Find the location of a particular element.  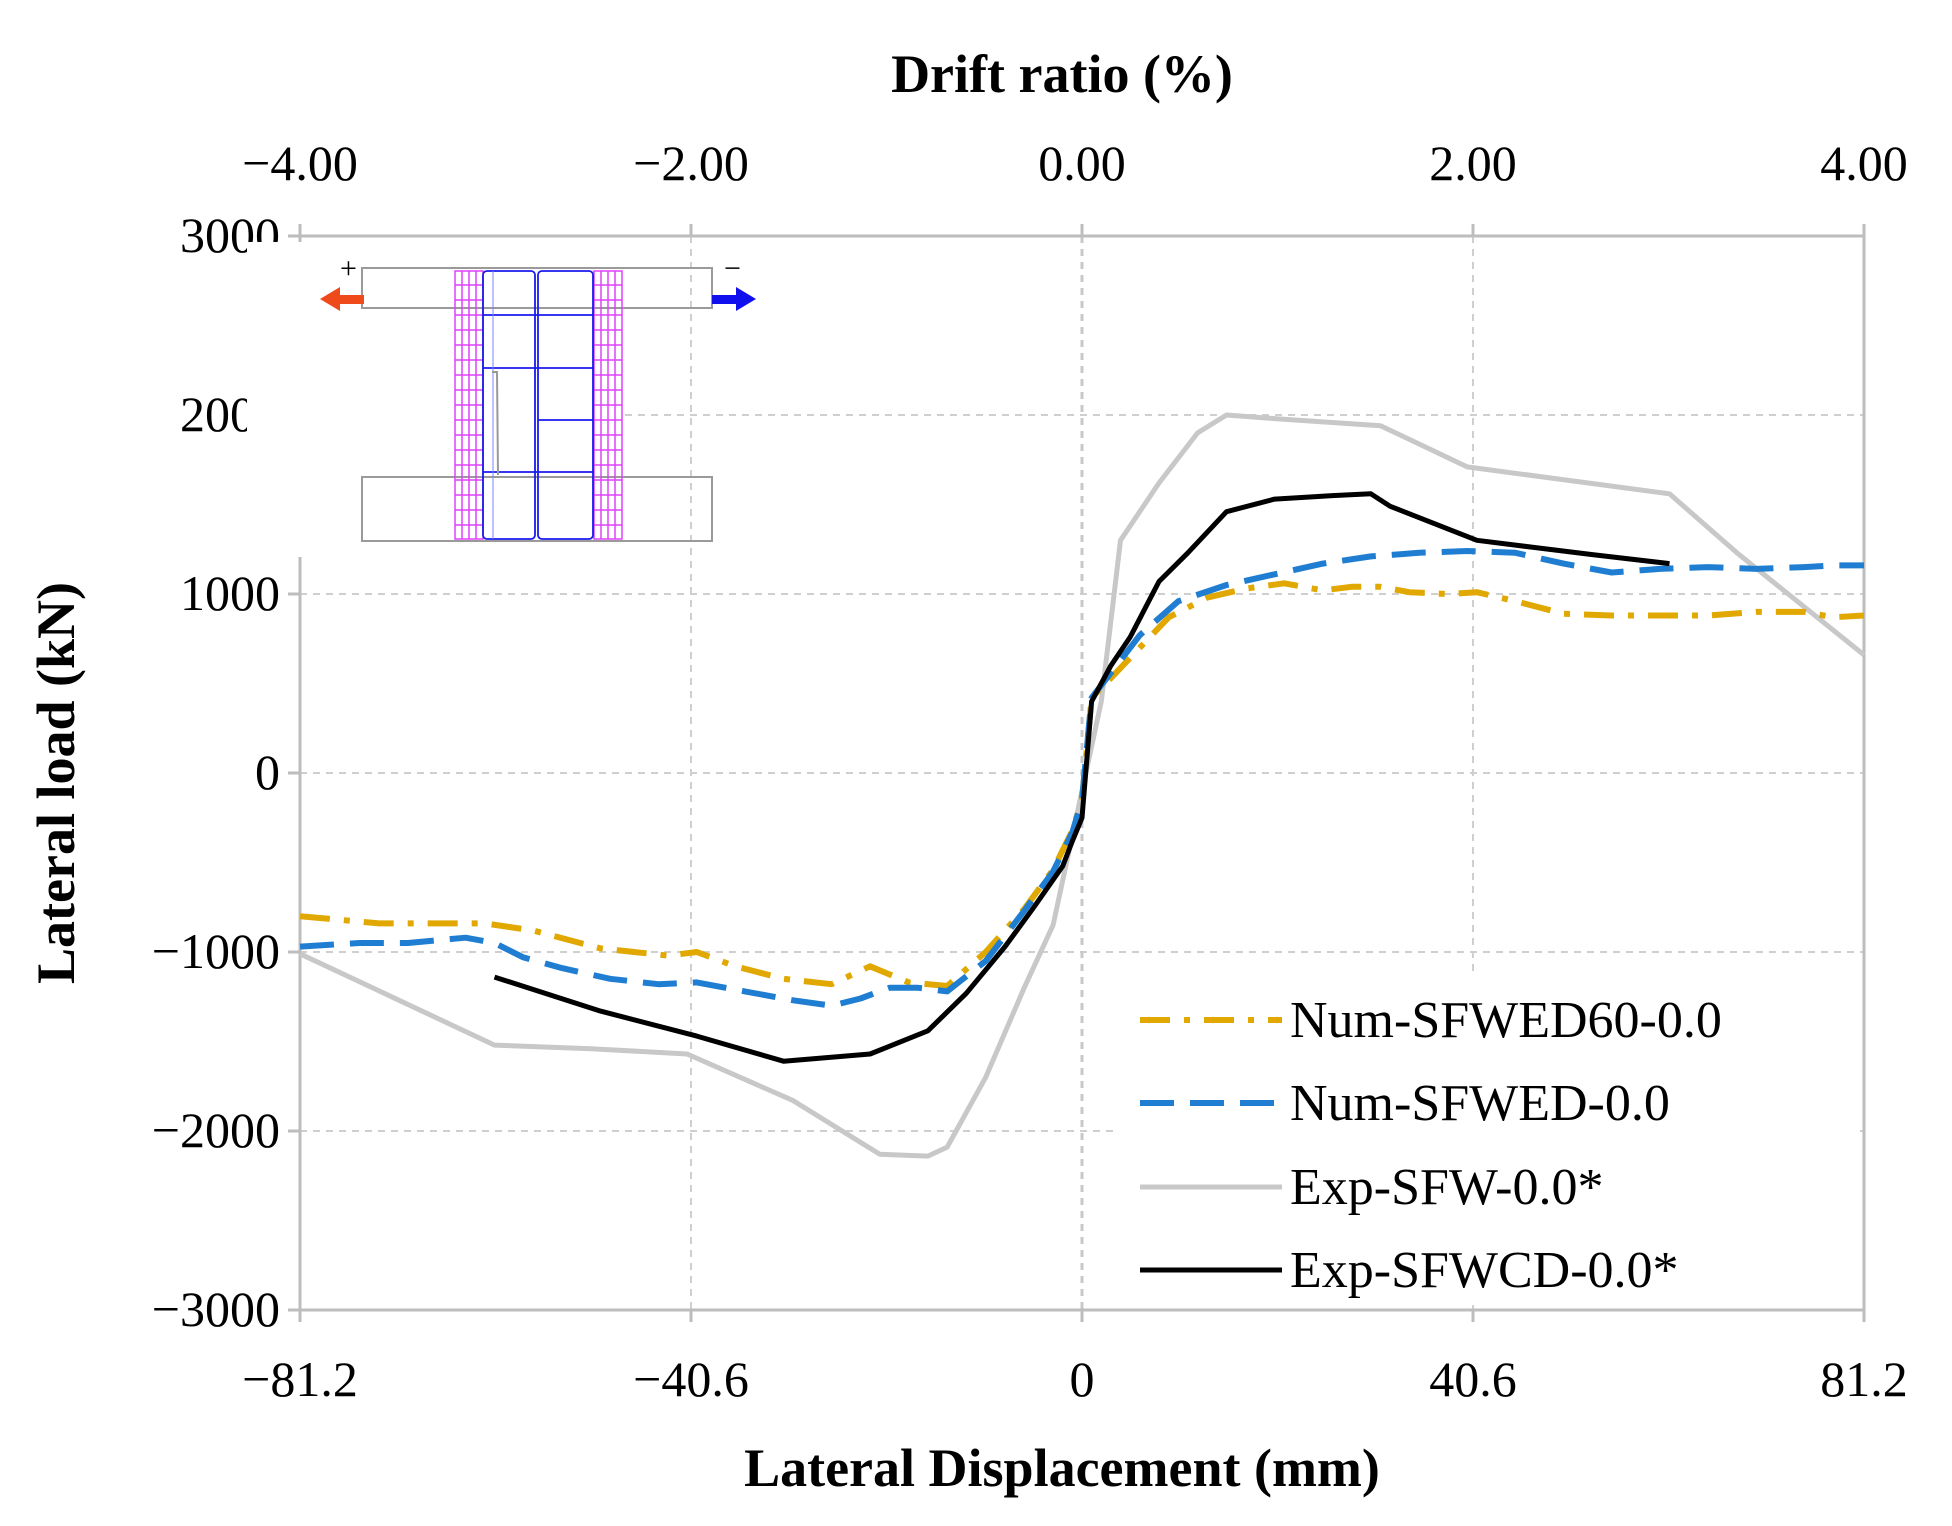

inset-top-beam is located at coordinates (537, 288).